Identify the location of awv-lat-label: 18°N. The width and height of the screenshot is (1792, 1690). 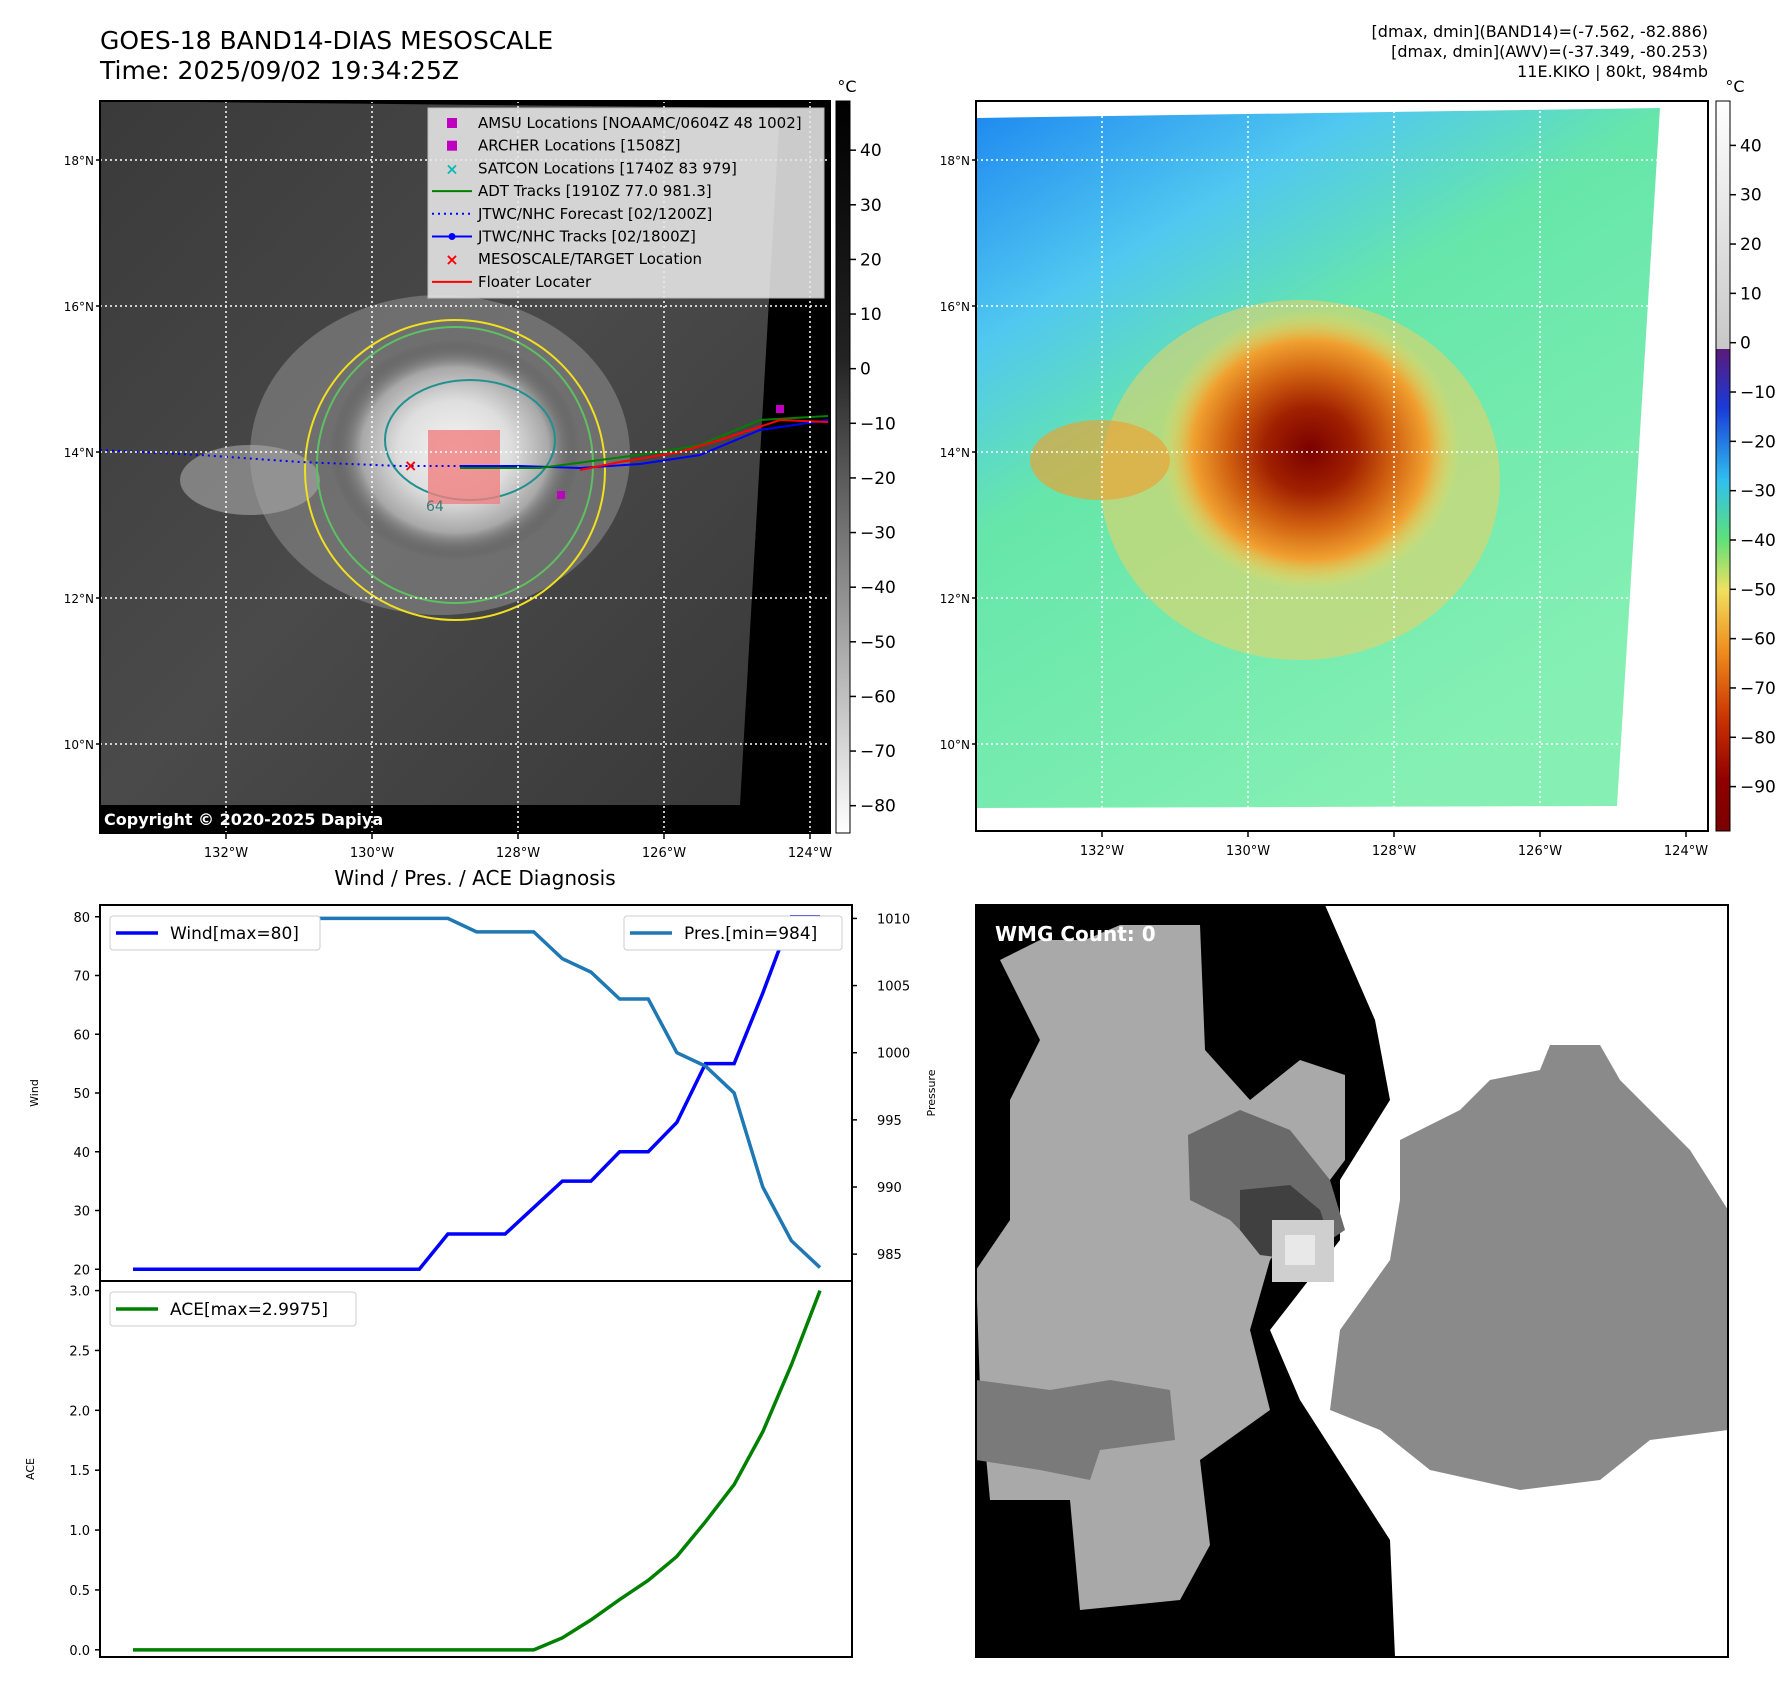
(955, 161).